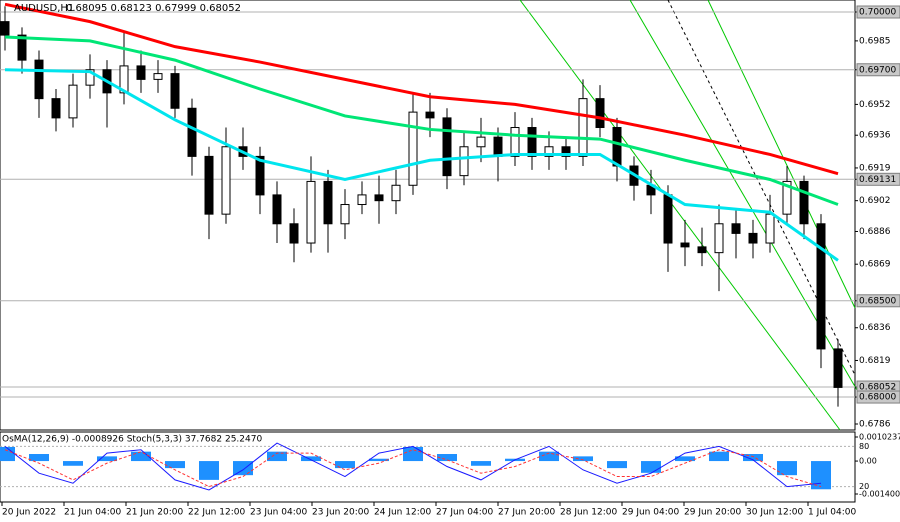 The image size is (900, 522). I want to click on time-label: 22 Jun 12:00, so click(216, 513).